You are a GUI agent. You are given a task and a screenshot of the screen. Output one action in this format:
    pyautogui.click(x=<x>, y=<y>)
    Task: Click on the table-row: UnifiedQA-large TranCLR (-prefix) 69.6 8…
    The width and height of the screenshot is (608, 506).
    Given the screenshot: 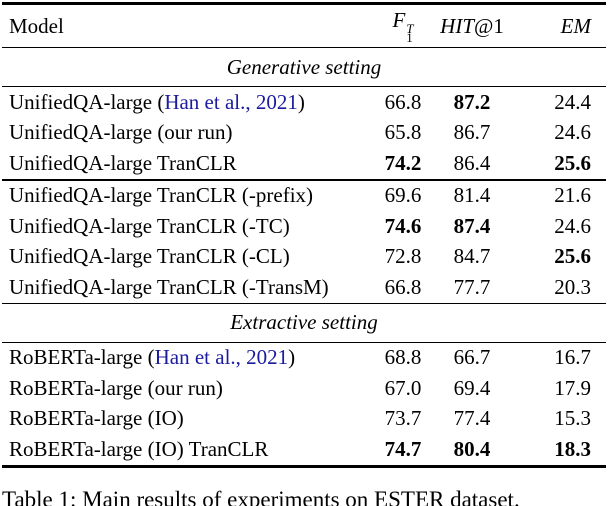 What is the action you would take?
    pyautogui.click(x=304, y=194)
    